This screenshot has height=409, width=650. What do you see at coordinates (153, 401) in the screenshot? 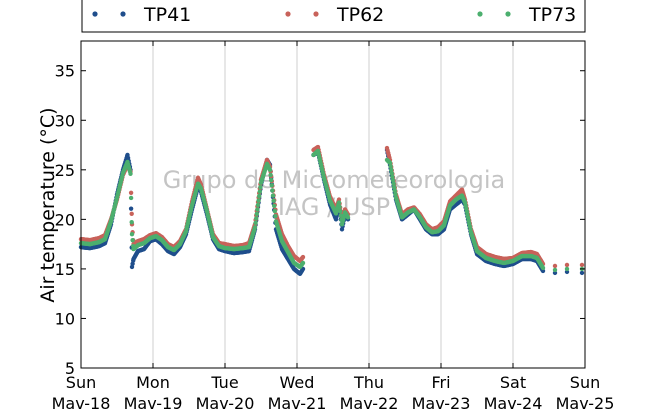
I see `x-tick-date: Mav-19` at bounding box center [153, 401].